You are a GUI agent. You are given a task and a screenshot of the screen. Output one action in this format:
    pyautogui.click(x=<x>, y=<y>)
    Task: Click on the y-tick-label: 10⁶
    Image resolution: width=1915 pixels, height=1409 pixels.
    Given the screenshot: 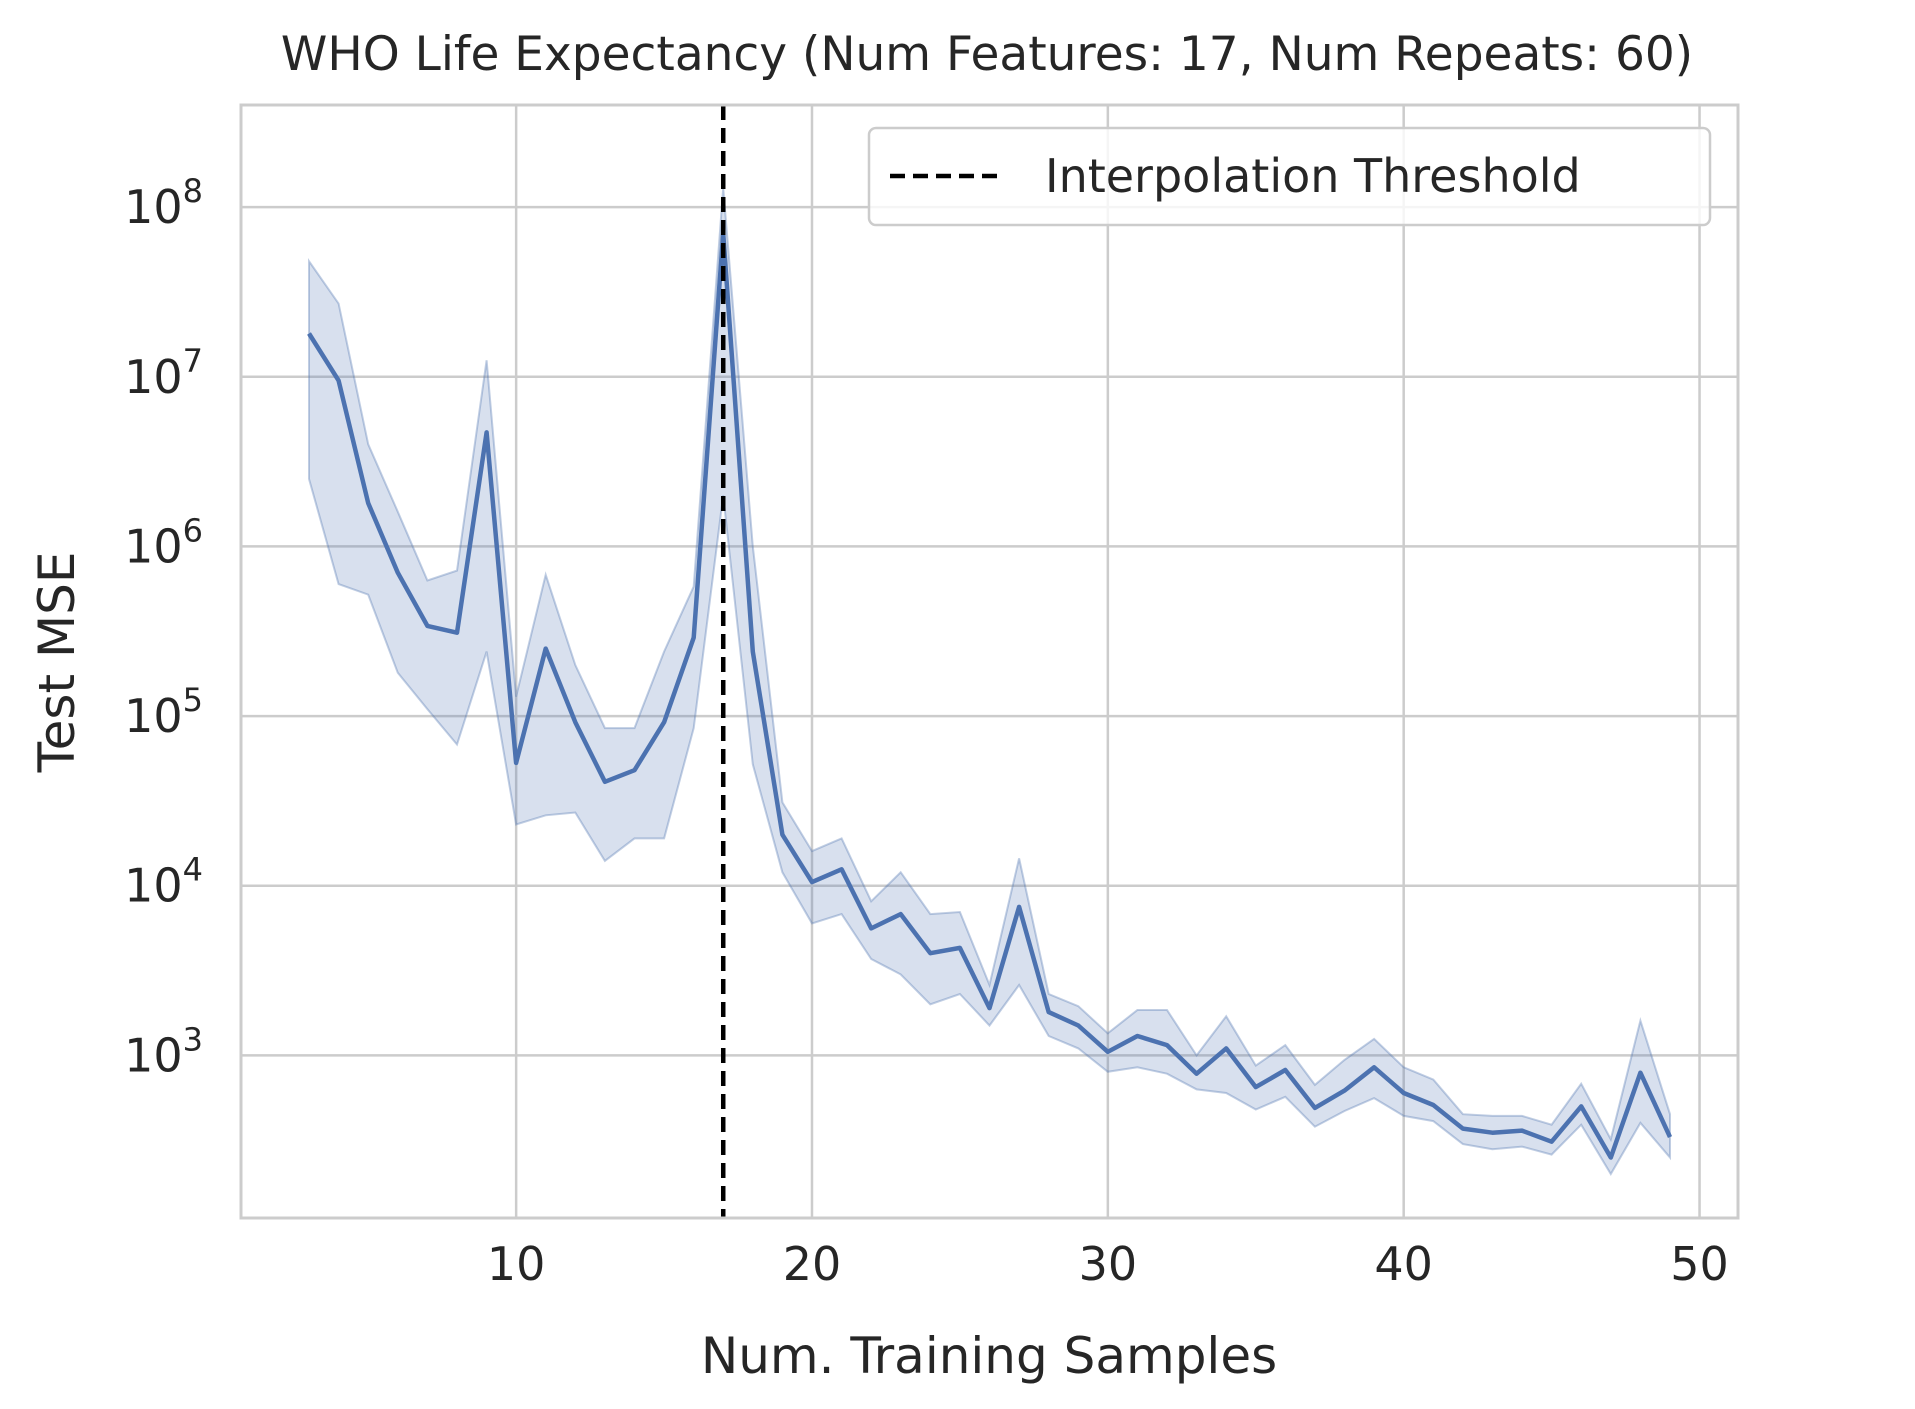 What is the action you would take?
    pyautogui.click(x=163, y=542)
    